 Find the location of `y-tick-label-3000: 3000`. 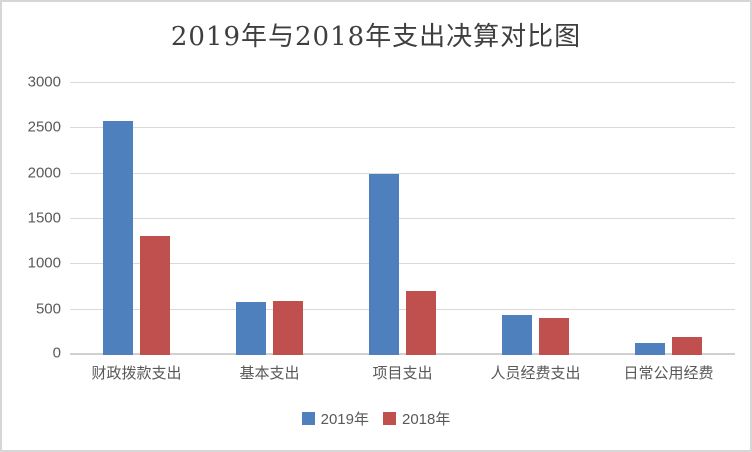

y-tick-label-3000: 3000 is located at coordinates (44, 82).